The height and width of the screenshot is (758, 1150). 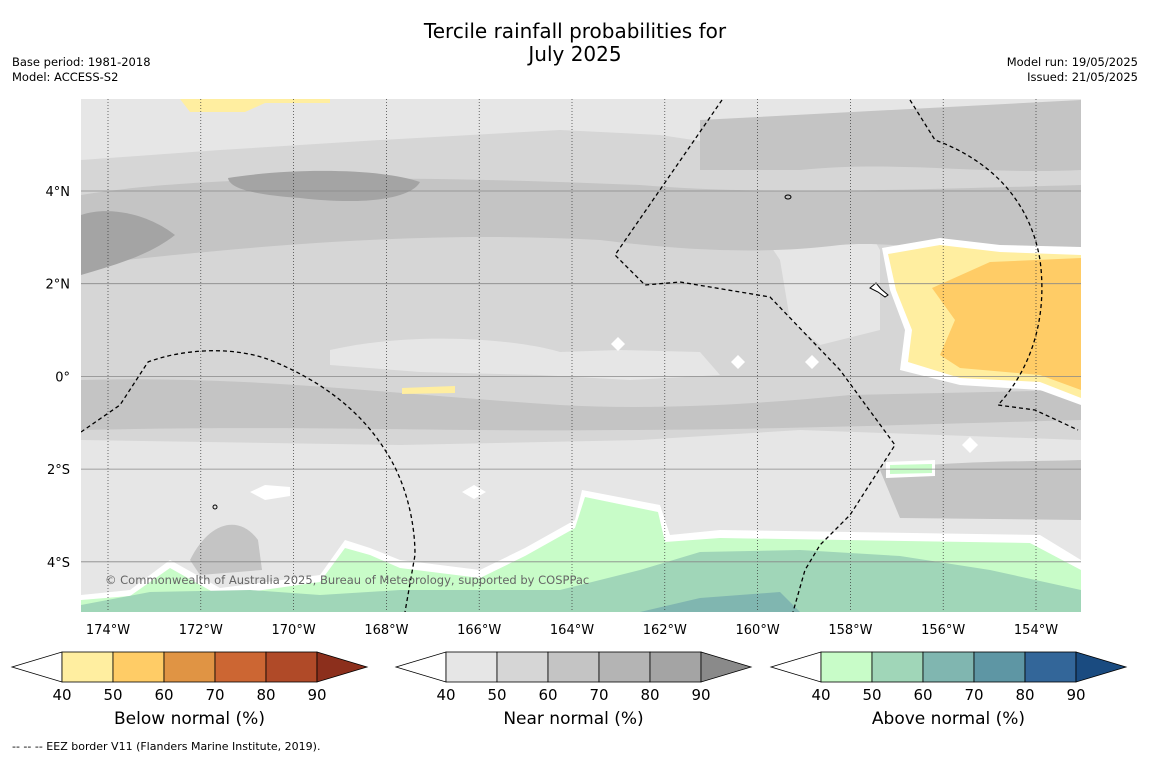 I want to click on colorbars: 40 50 60 70 80 90 40 50 60 70 80 90 40 50 60 70 80 90, so click(x=569, y=677).